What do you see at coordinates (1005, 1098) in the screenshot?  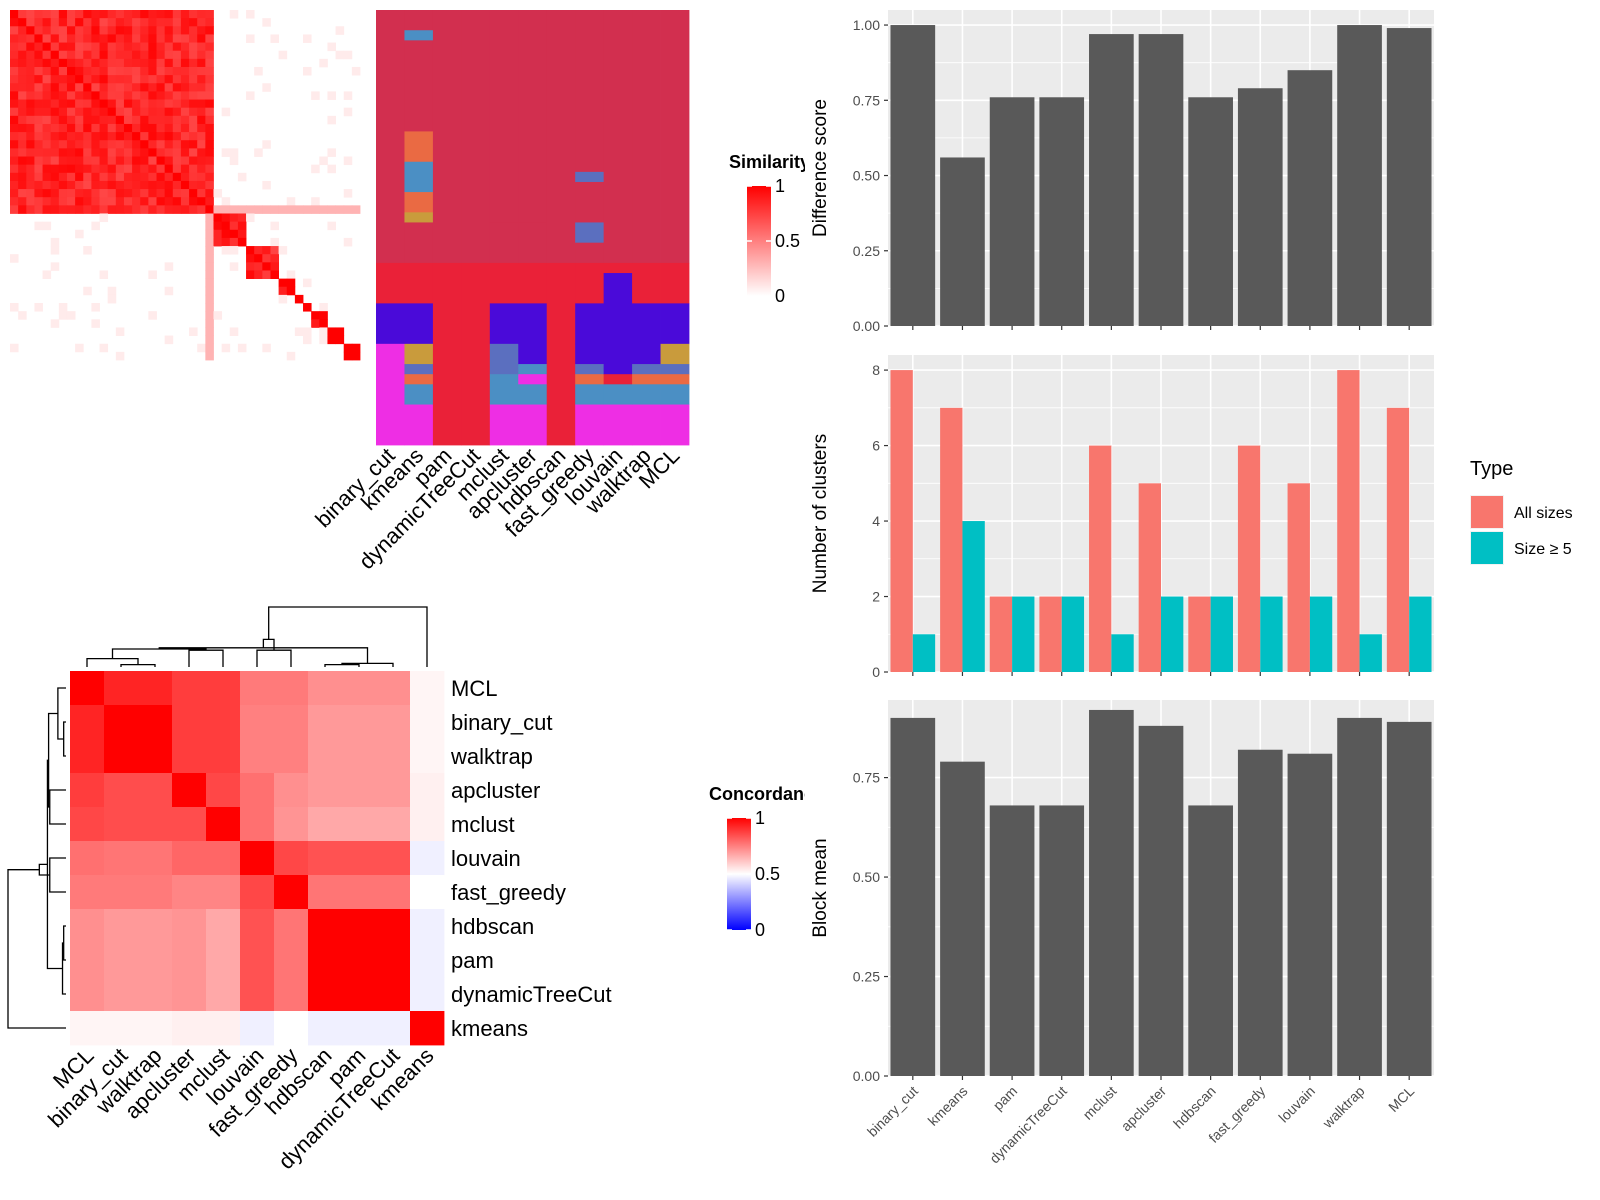 I see `x-tick-label: pam` at bounding box center [1005, 1098].